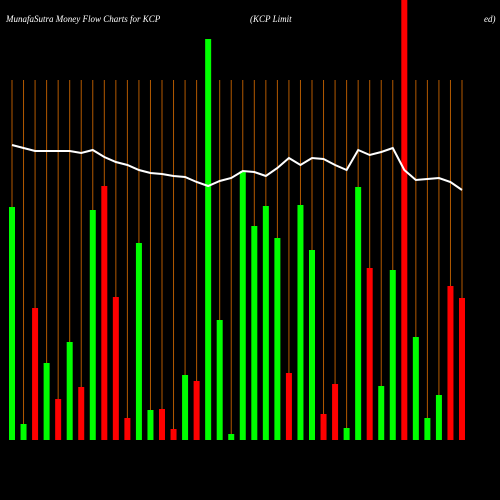 Image resolution: width=500 pixels, height=500 pixels. I want to click on chart-subtitle: (KCP Limit, so click(271, 19).